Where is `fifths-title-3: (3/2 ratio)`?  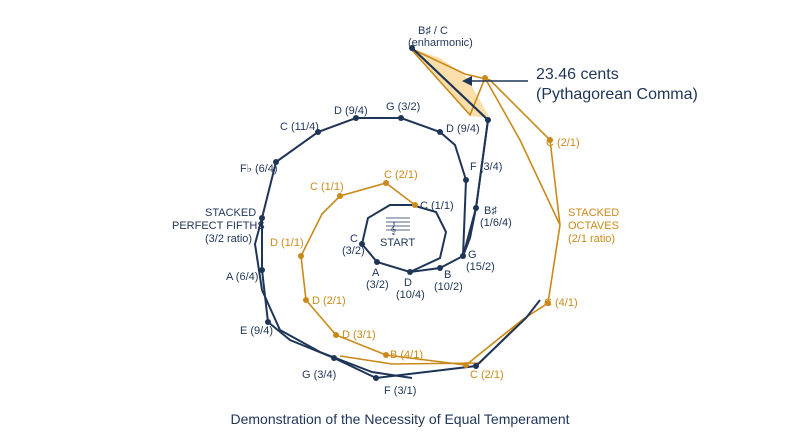
fifths-title-3: (3/2 ratio) is located at coordinates (228, 239).